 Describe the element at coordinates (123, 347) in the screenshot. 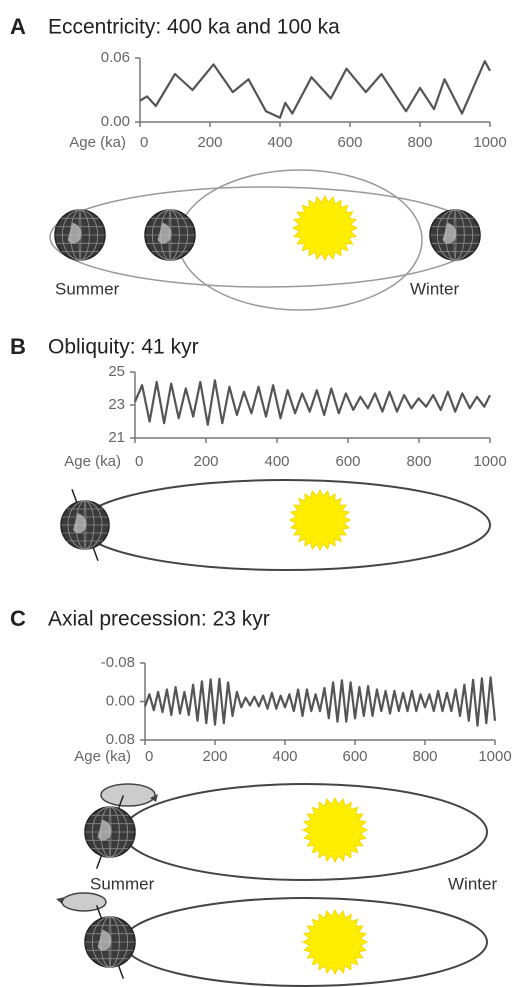

I see `panel-title: Obliquity: 41 kyr` at that location.